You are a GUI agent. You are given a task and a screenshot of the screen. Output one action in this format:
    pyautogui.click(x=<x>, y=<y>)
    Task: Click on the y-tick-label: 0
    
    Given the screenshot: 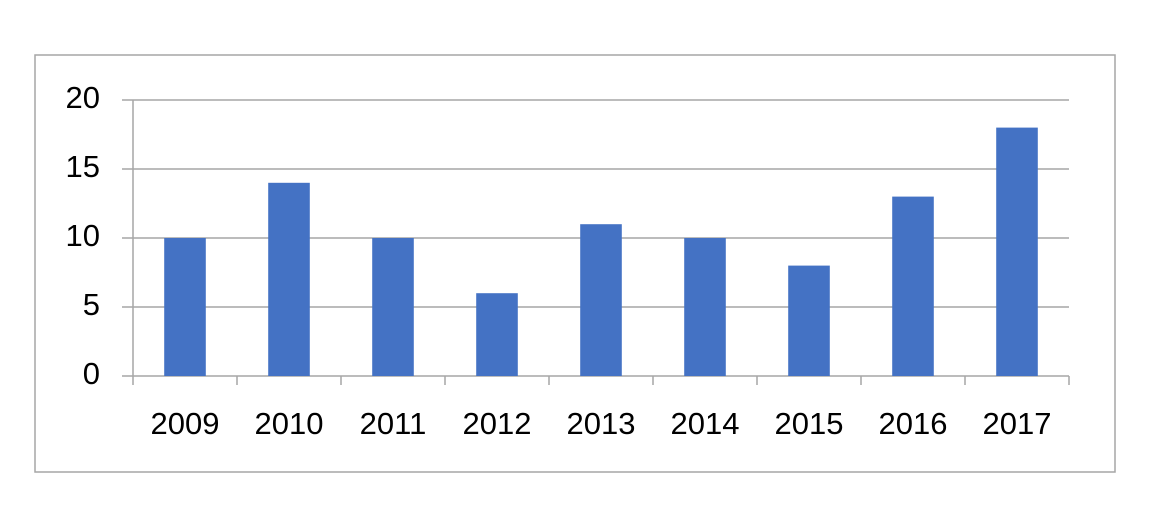 What is the action you would take?
    pyautogui.click(x=91, y=373)
    